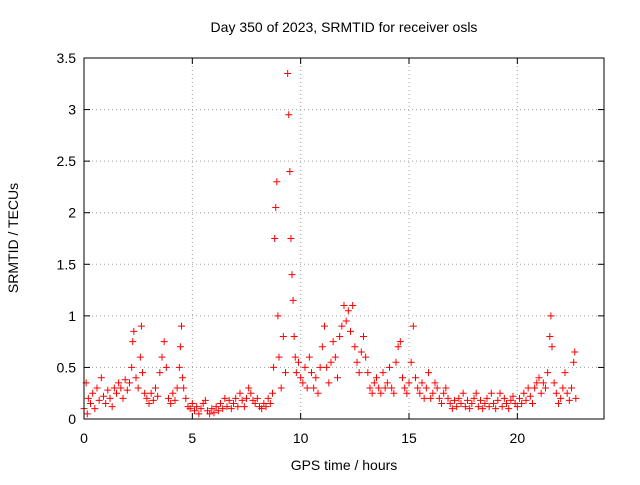 This screenshot has height=485, width=640. Describe the element at coordinates (84, 438) in the screenshot. I see `x-tick-label: 0` at that location.